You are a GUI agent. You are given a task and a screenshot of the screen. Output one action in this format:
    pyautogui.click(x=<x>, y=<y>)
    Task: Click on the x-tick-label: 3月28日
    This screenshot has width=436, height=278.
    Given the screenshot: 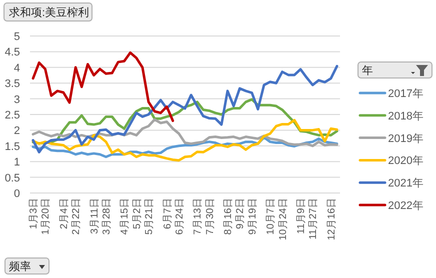 What is the action you would take?
    pyautogui.click(x=106, y=216)
    